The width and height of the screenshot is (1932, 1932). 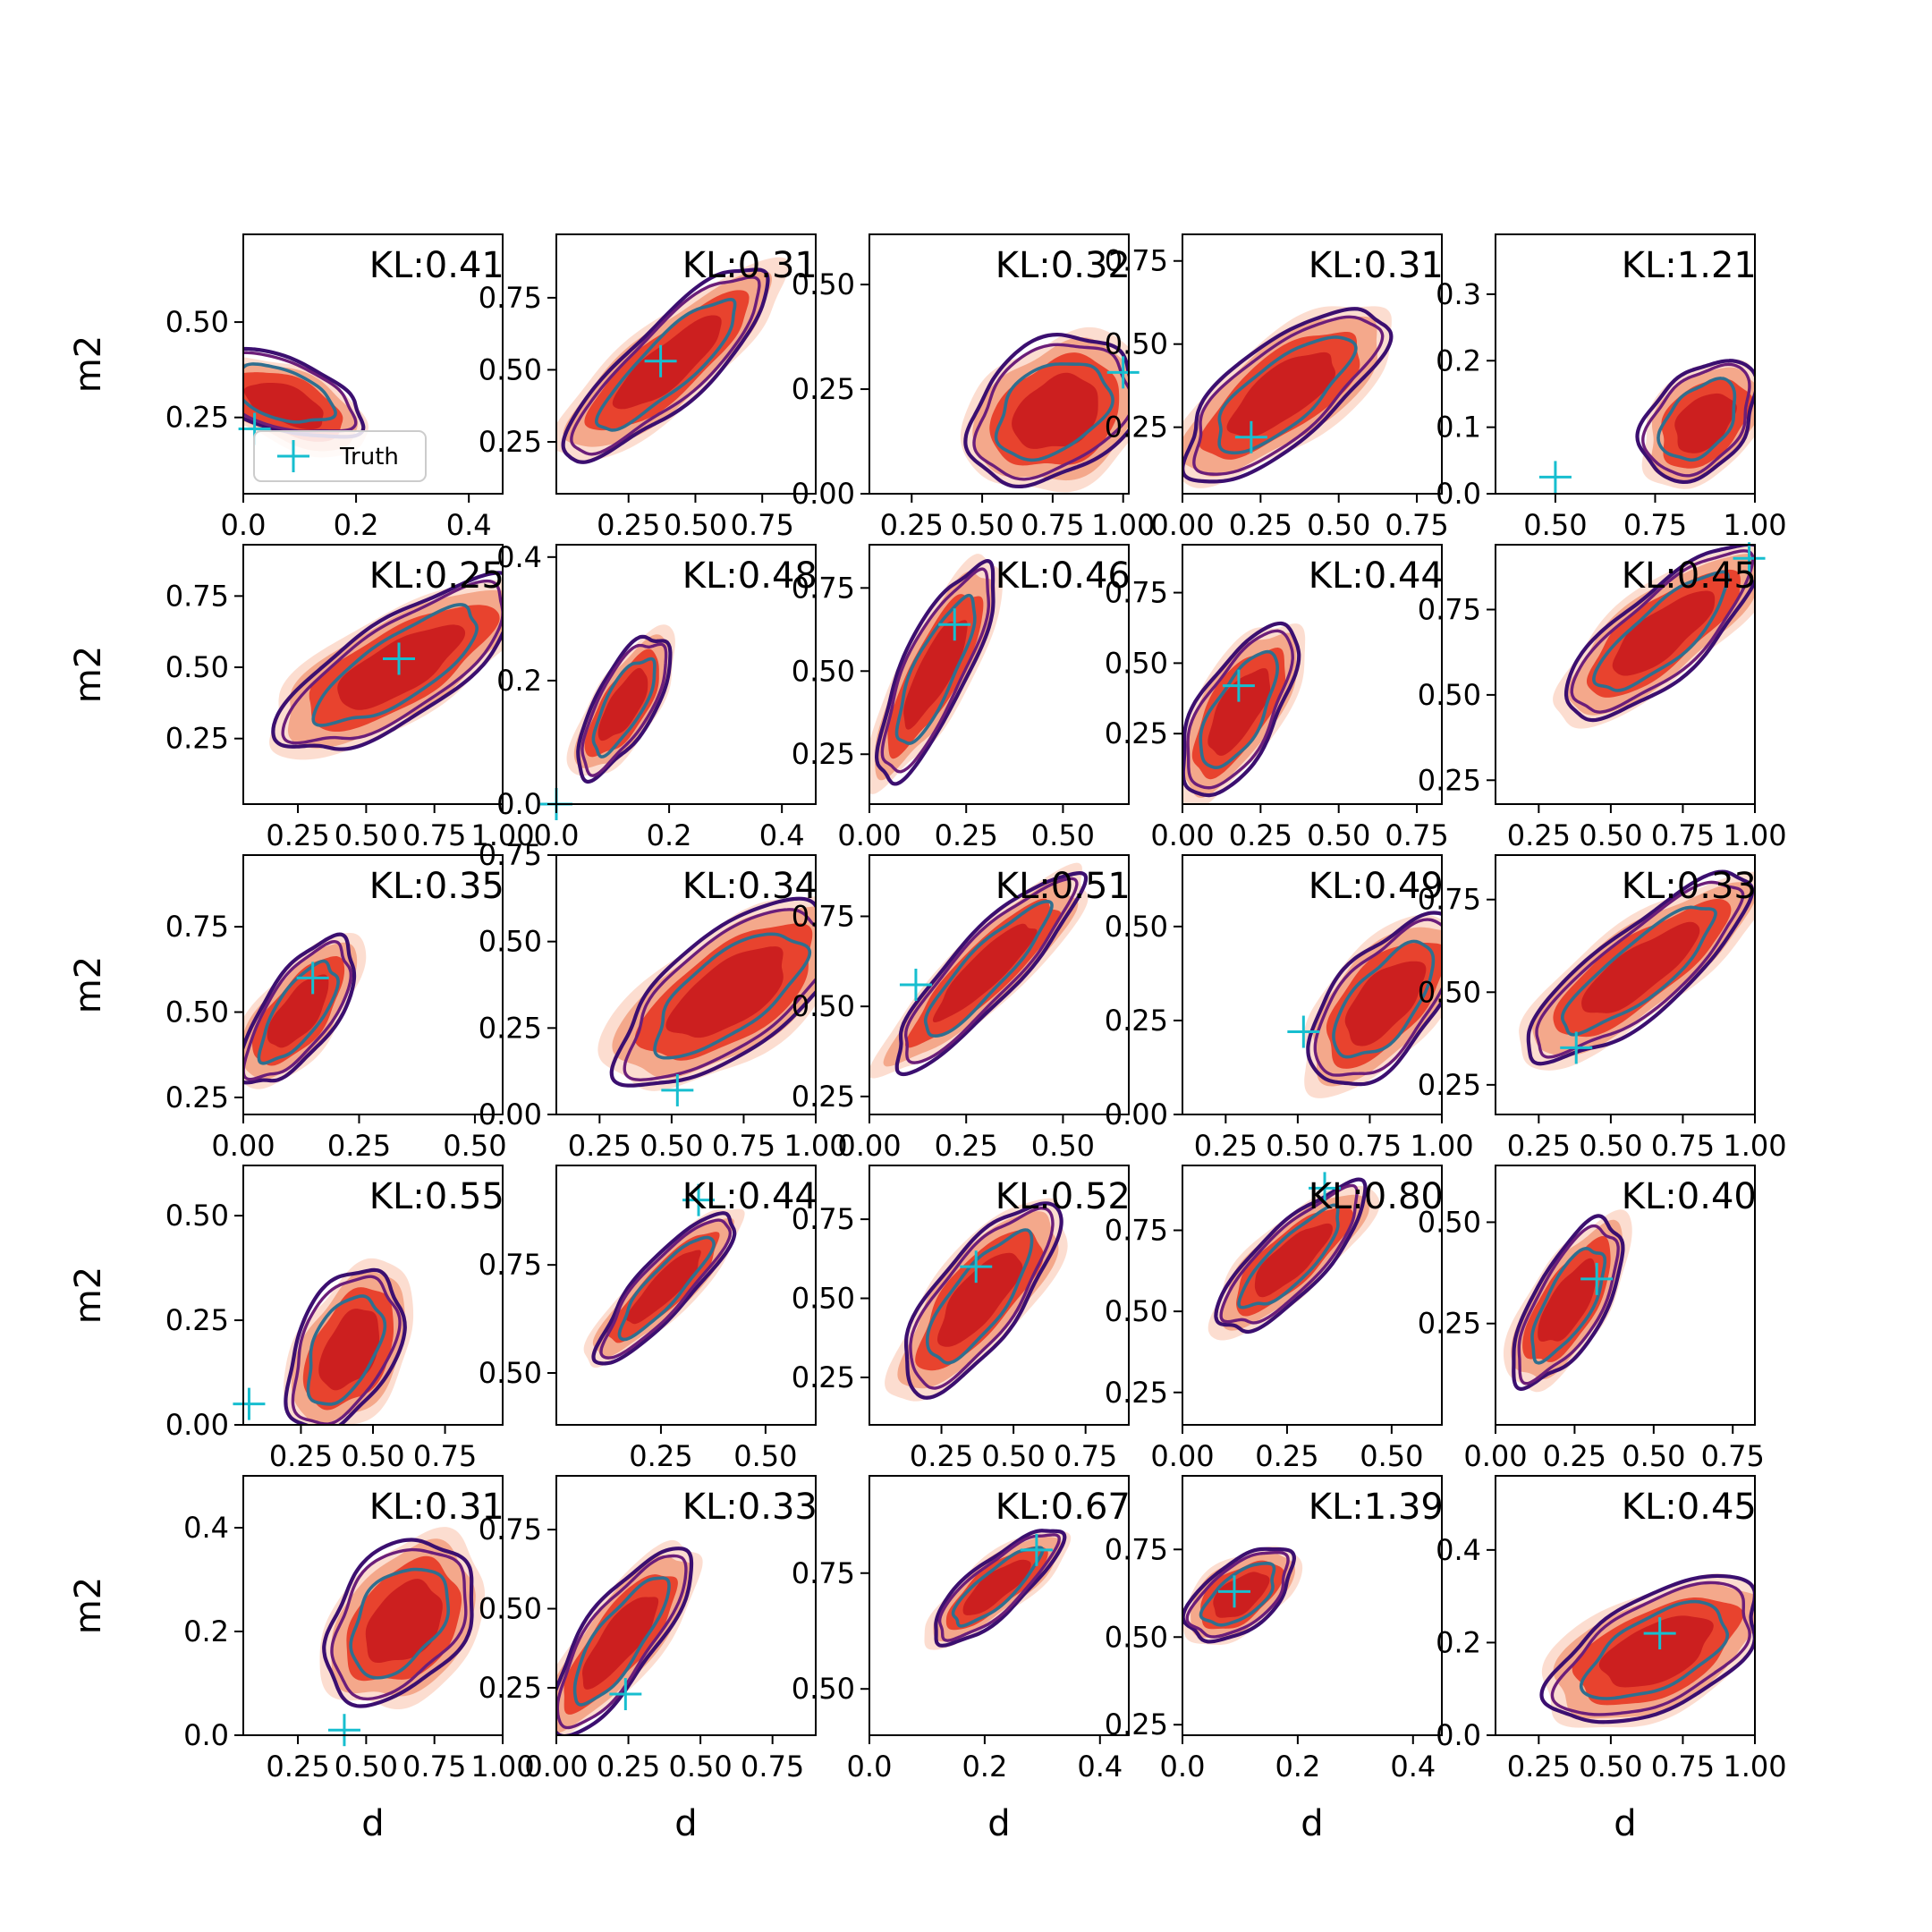 I want to click on kl-title: KL:0.48, so click(x=750, y=576).